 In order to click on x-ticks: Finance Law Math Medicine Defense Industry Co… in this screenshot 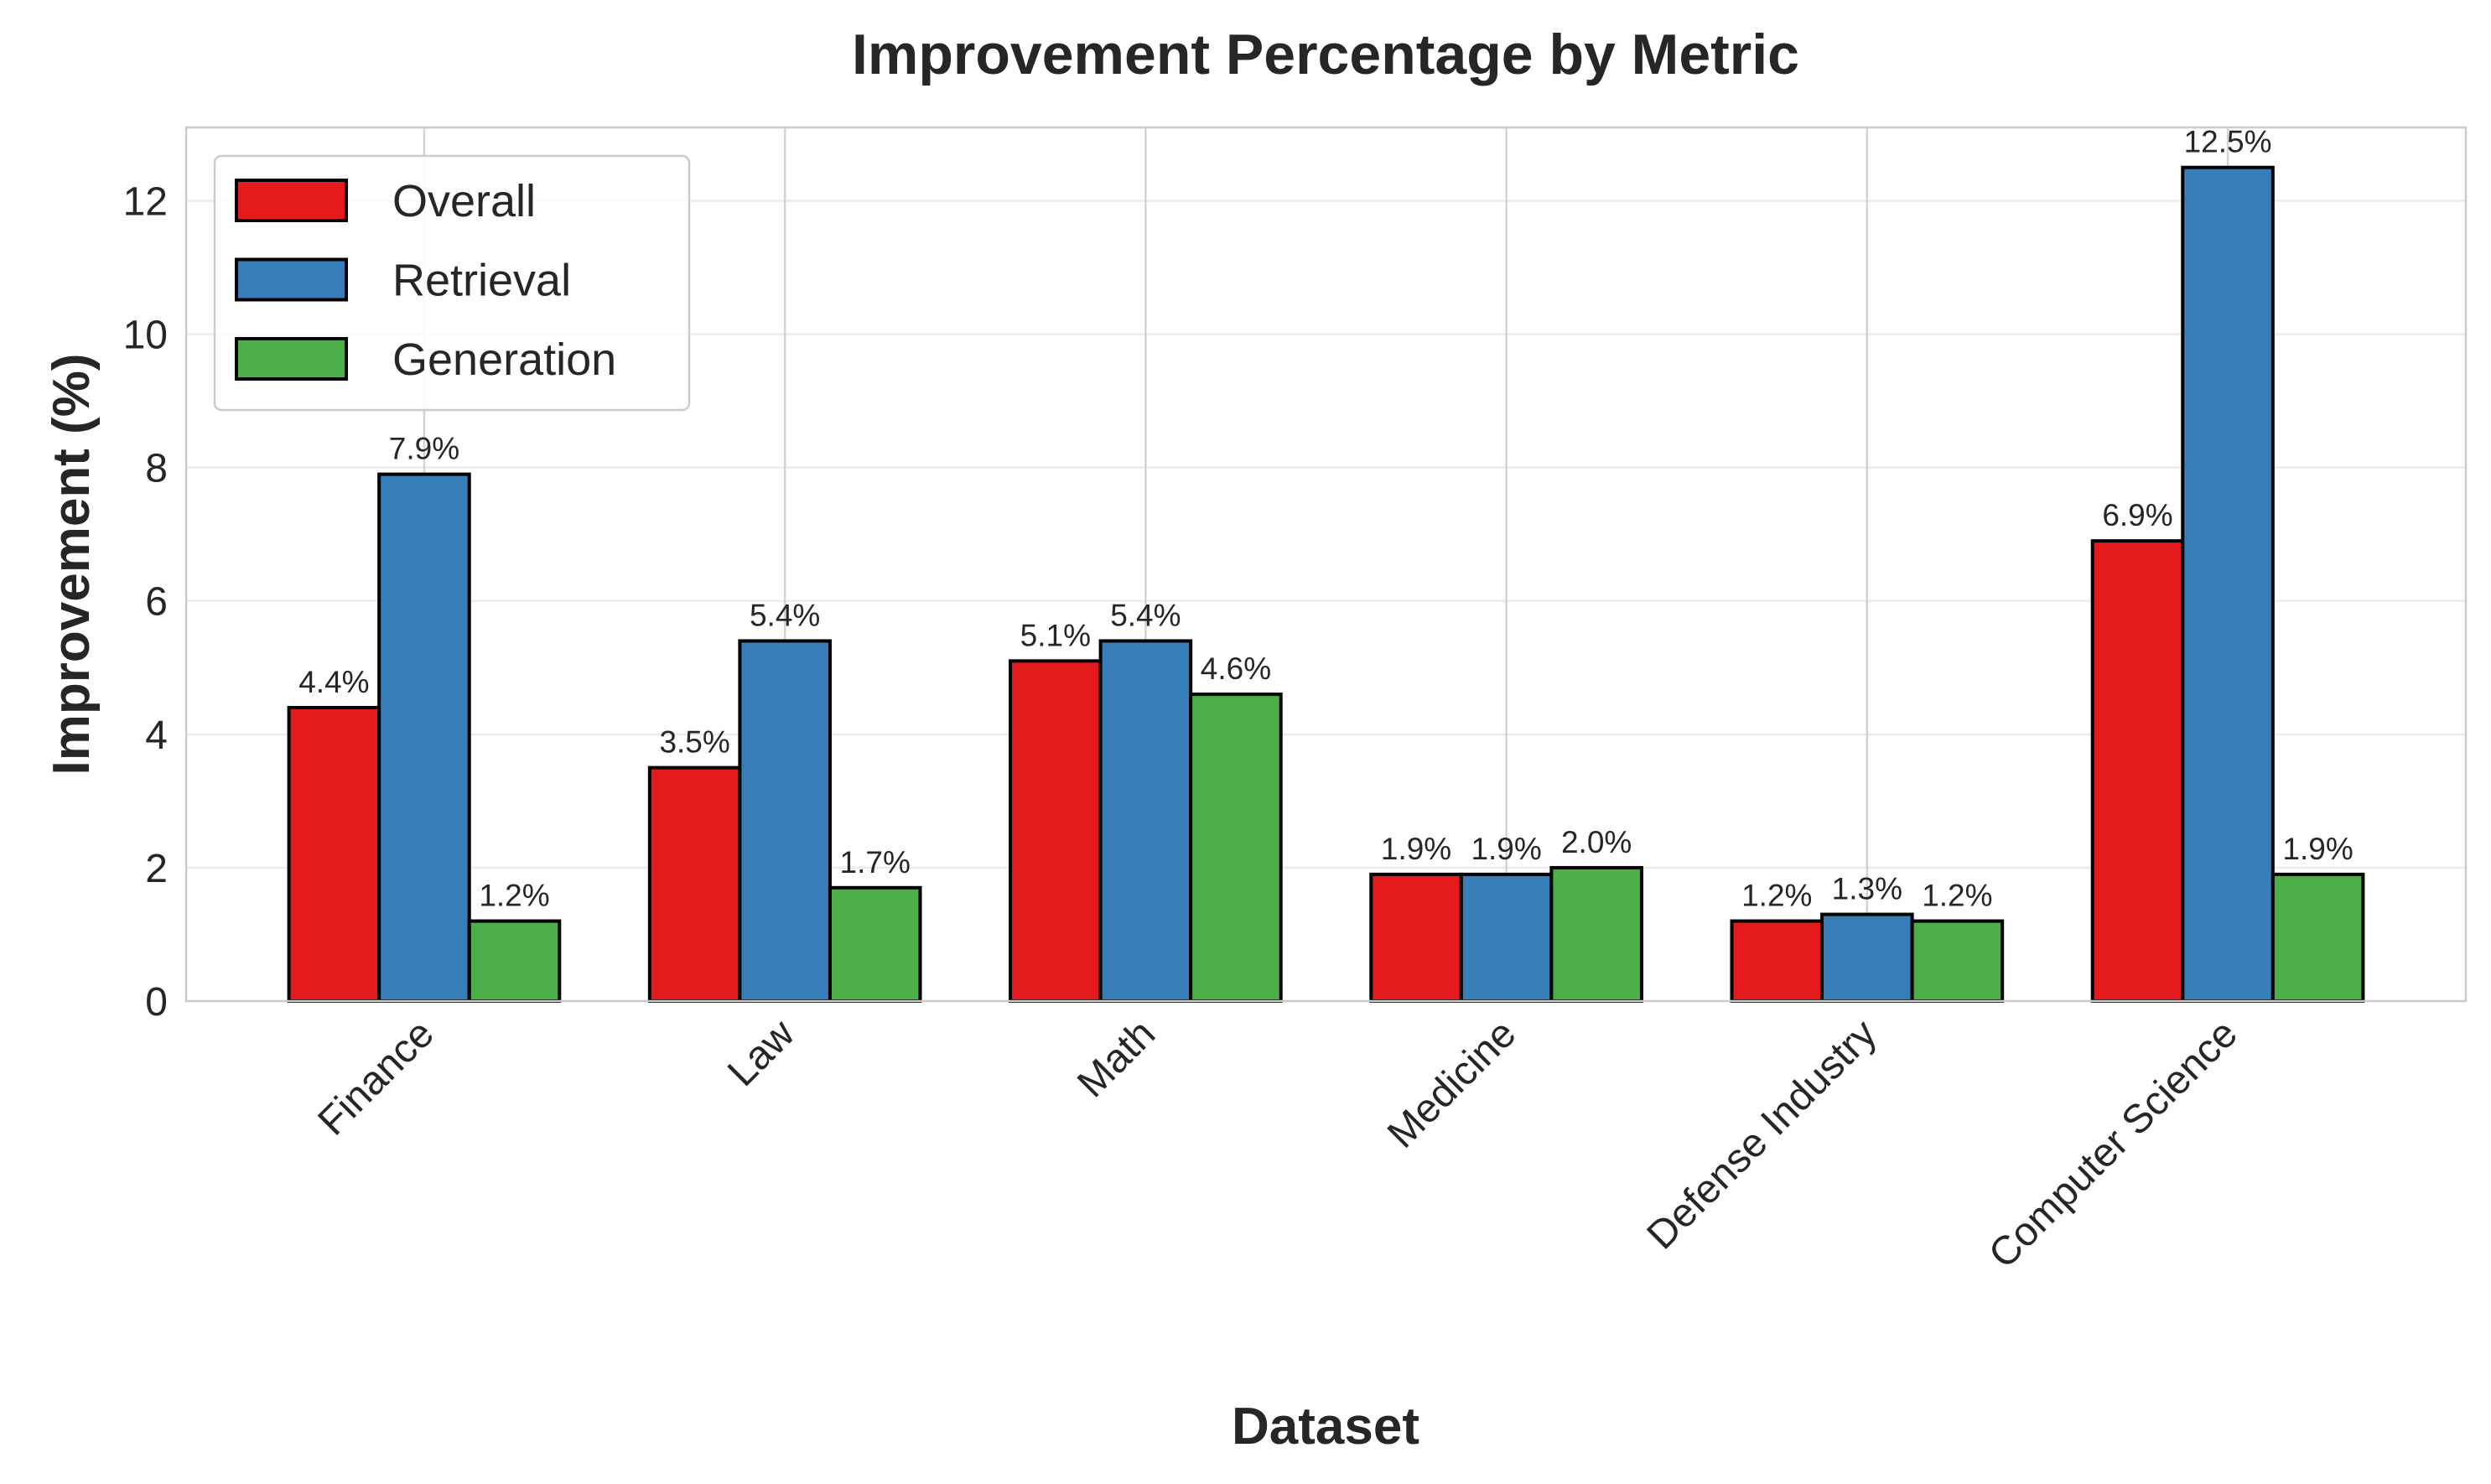, I will do `click(1277, 1144)`.